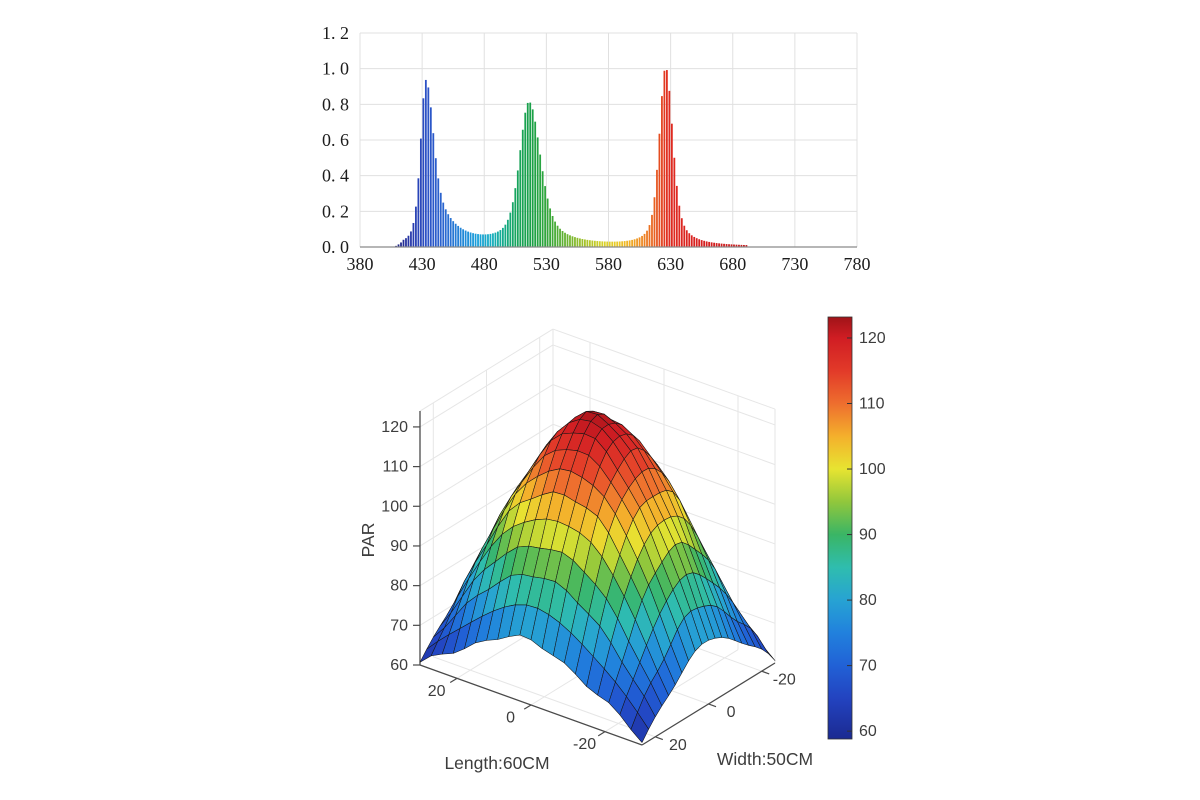  What do you see at coordinates (868, 535) in the screenshot?
I see `colorbar-tick-label: 90` at bounding box center [868, 535].